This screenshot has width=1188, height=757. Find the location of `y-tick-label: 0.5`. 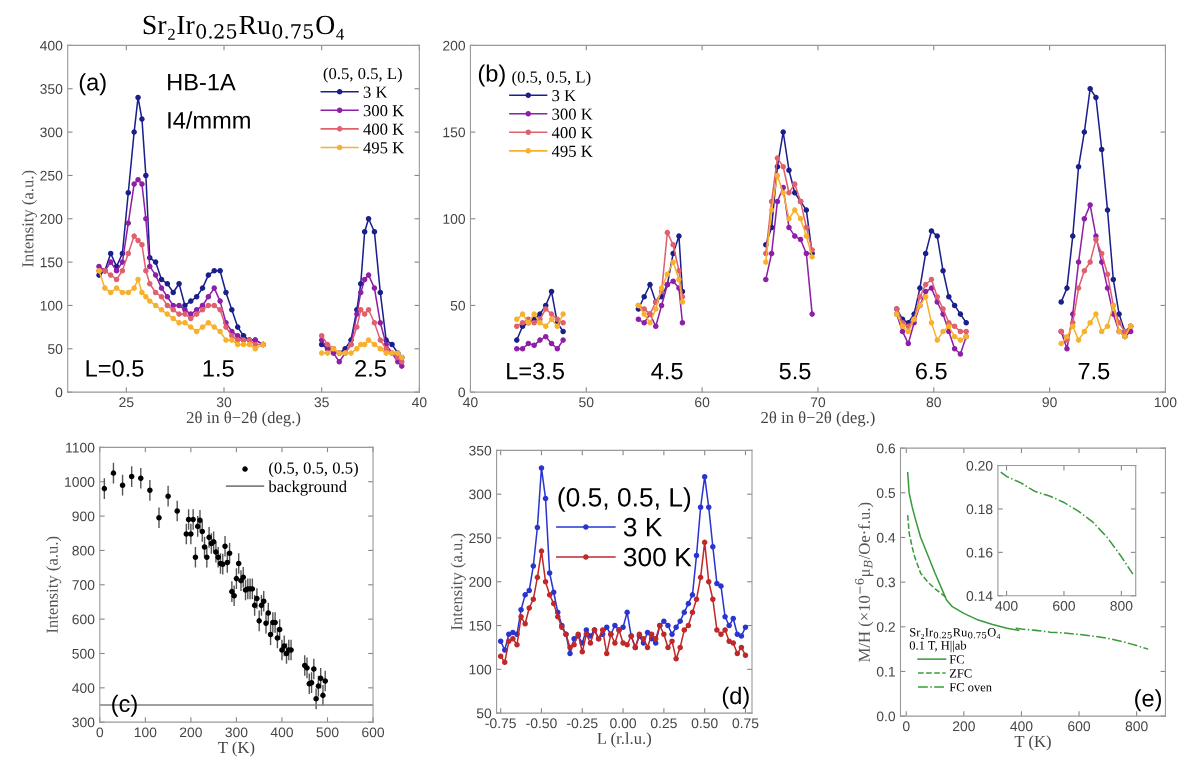

y-tick-label: 0.5 is located at coordinates (886, 493).